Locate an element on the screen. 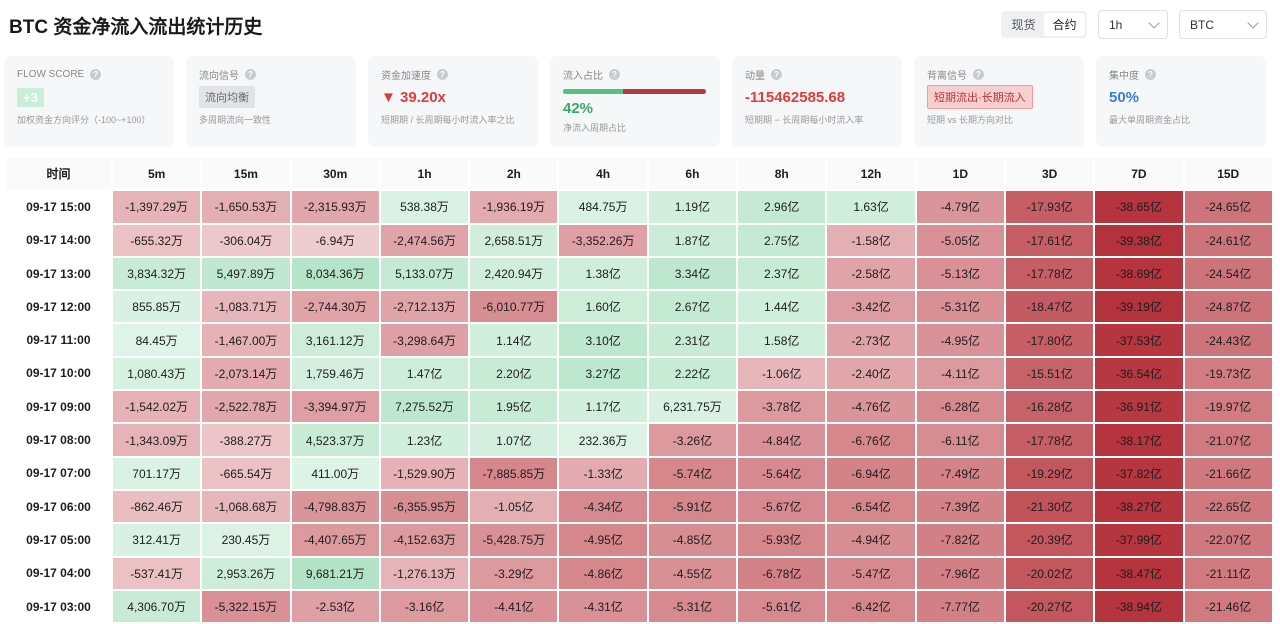  flow-cell: -4,152.63万 is located at coordinates (424, 540).